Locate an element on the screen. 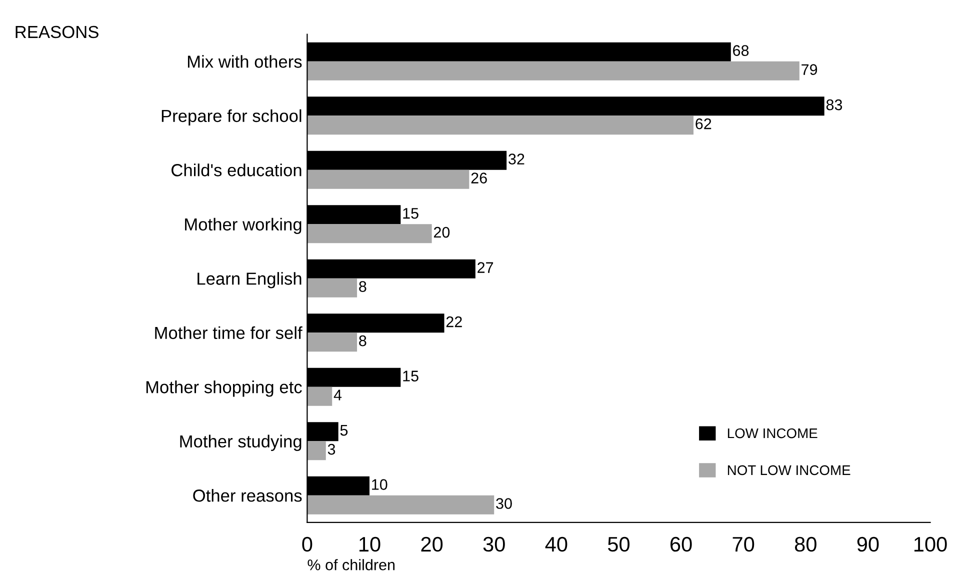 The height and width of the screenshot is (571, 966). y-axis-title: REASONS is located at coordinates (57, 32).